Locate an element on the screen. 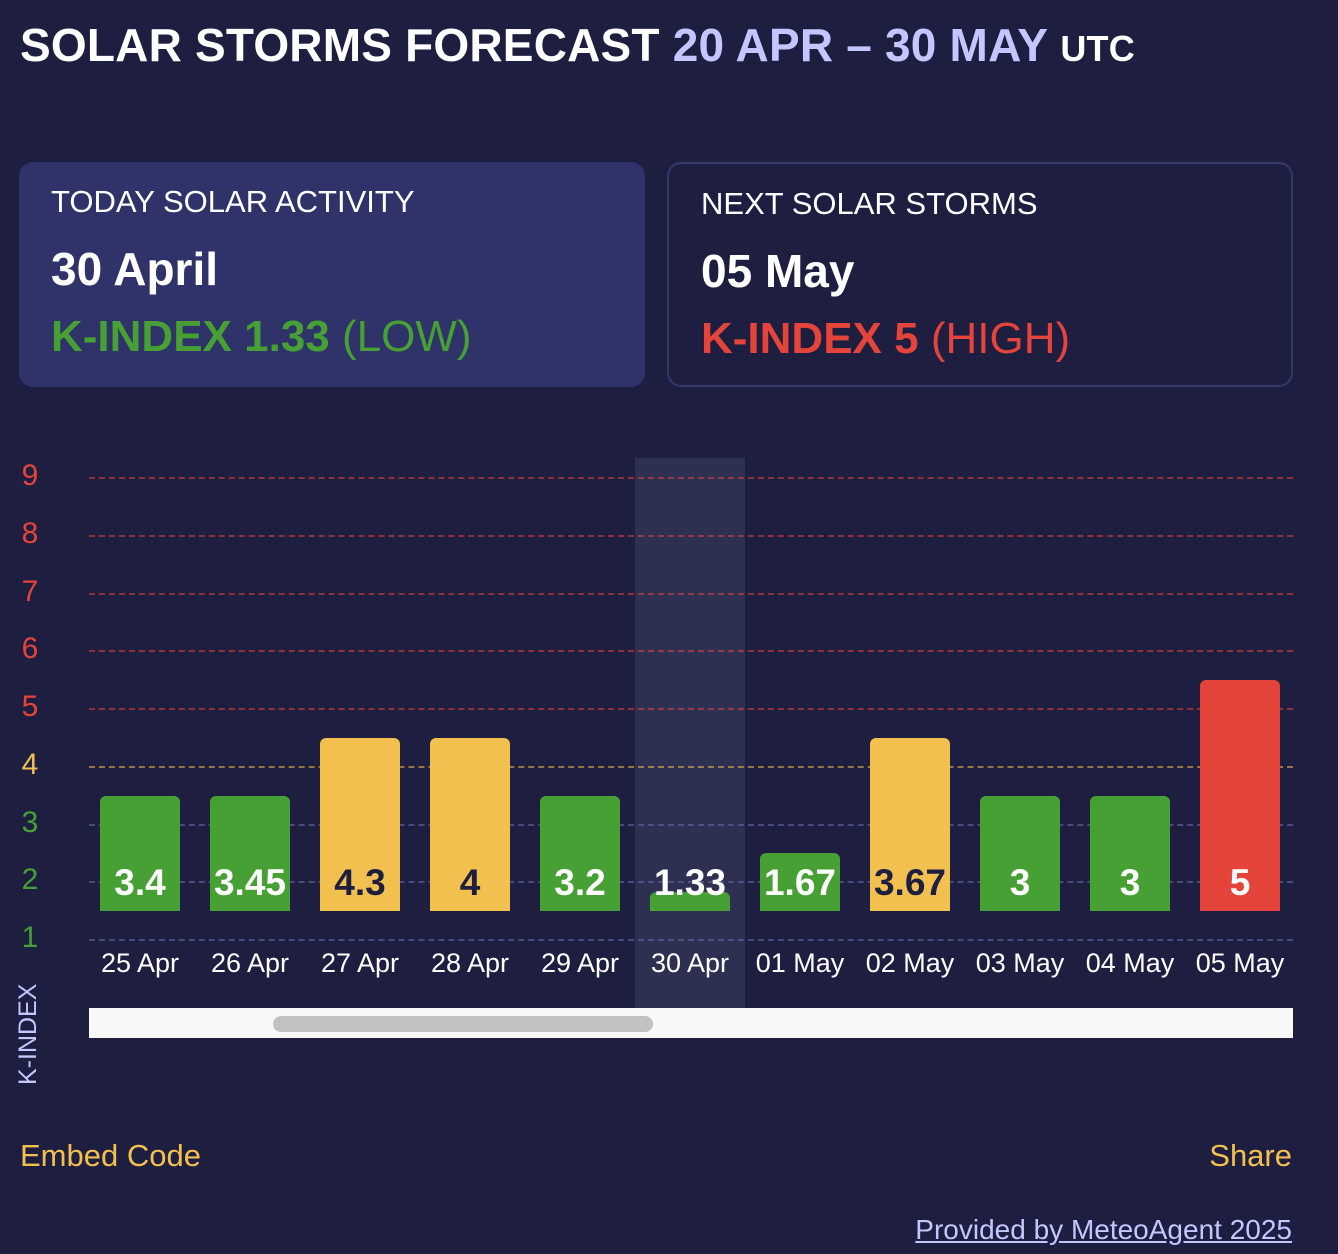  x-tick-label: 02 May is located at coordinates (910, 963).